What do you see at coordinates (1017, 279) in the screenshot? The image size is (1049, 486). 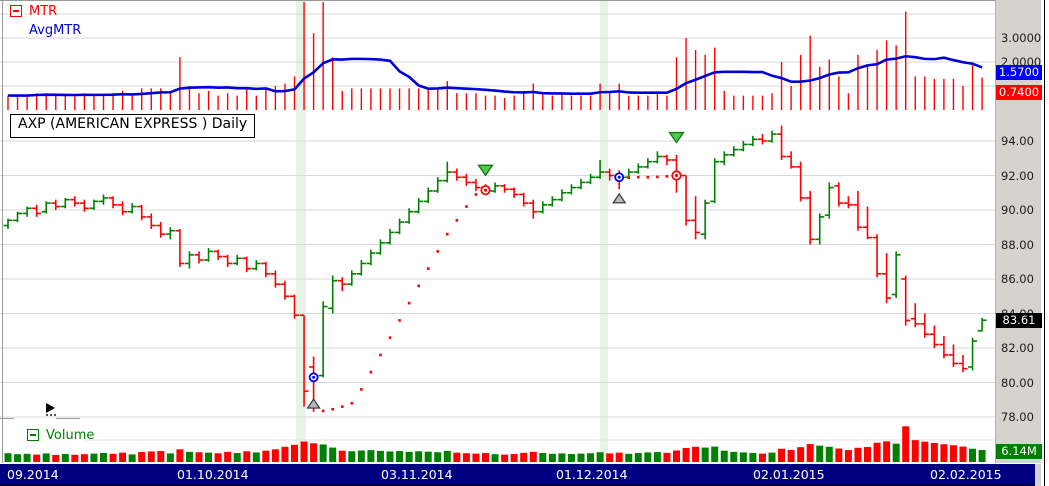 I see `price-axis-label: 86.00` at bounding box center [1017, 279].